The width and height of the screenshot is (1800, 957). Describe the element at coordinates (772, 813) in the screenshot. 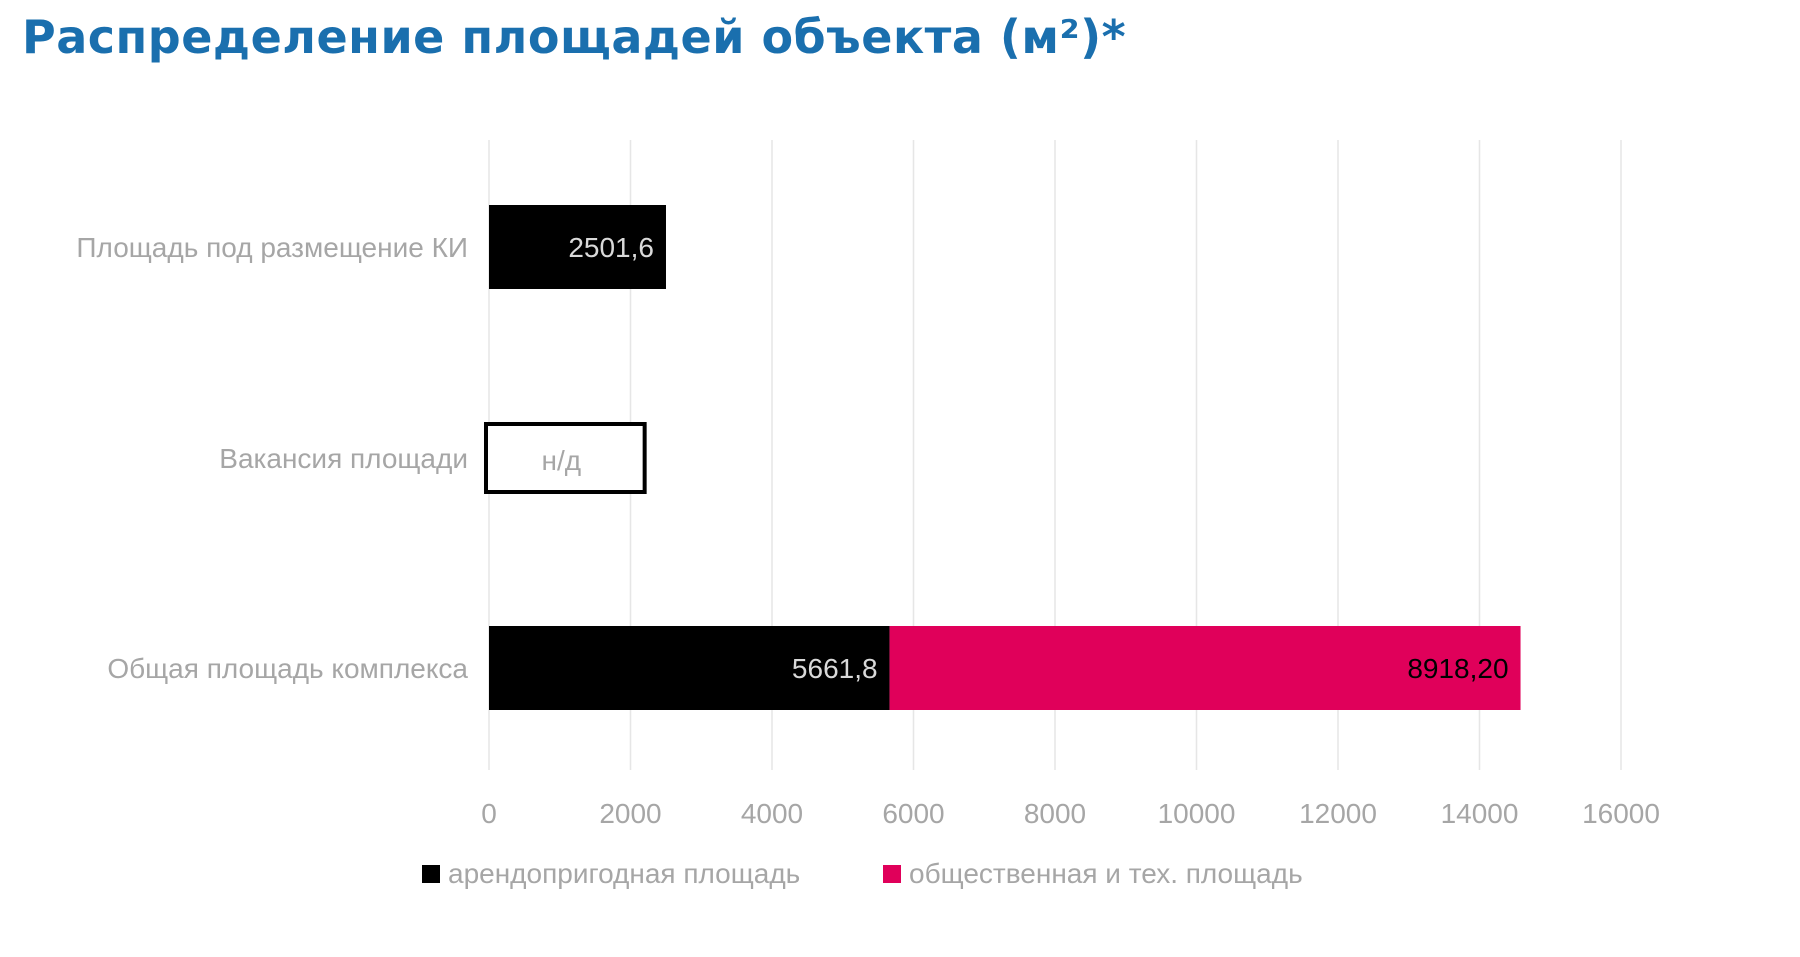

I see `x-tick-label: 4000` at that location.